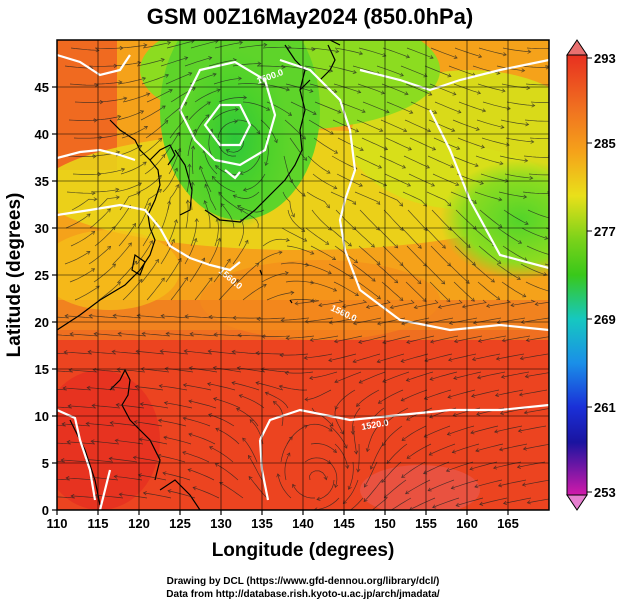 Image resolution: width=619 pixels, height=605 pixels. What do you see at coordinates (42, 369) in the screenshot?
I see `y-tick-label: 15` at bounding box center [42, 369].